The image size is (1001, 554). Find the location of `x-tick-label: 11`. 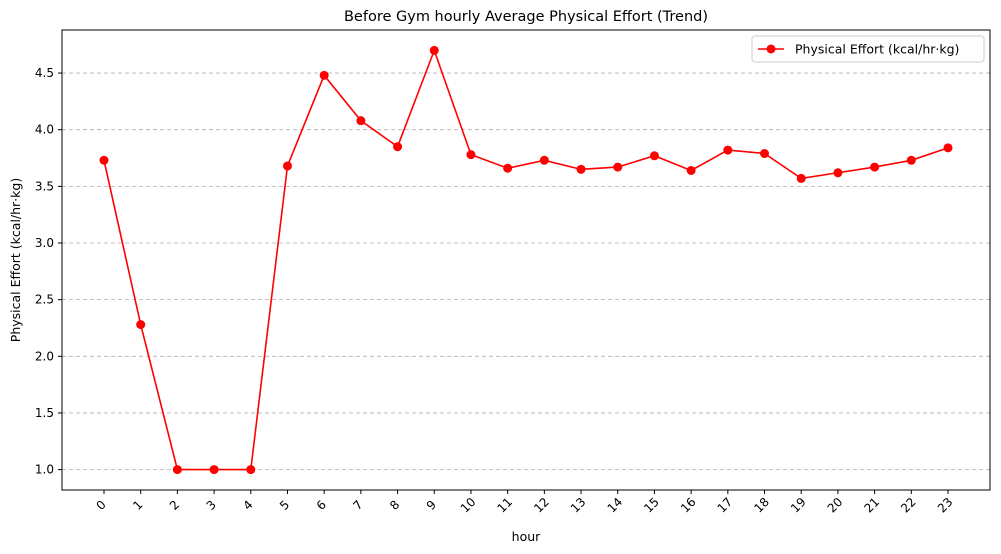

x-tick-label: 11 is located at coordinates (504, 505).